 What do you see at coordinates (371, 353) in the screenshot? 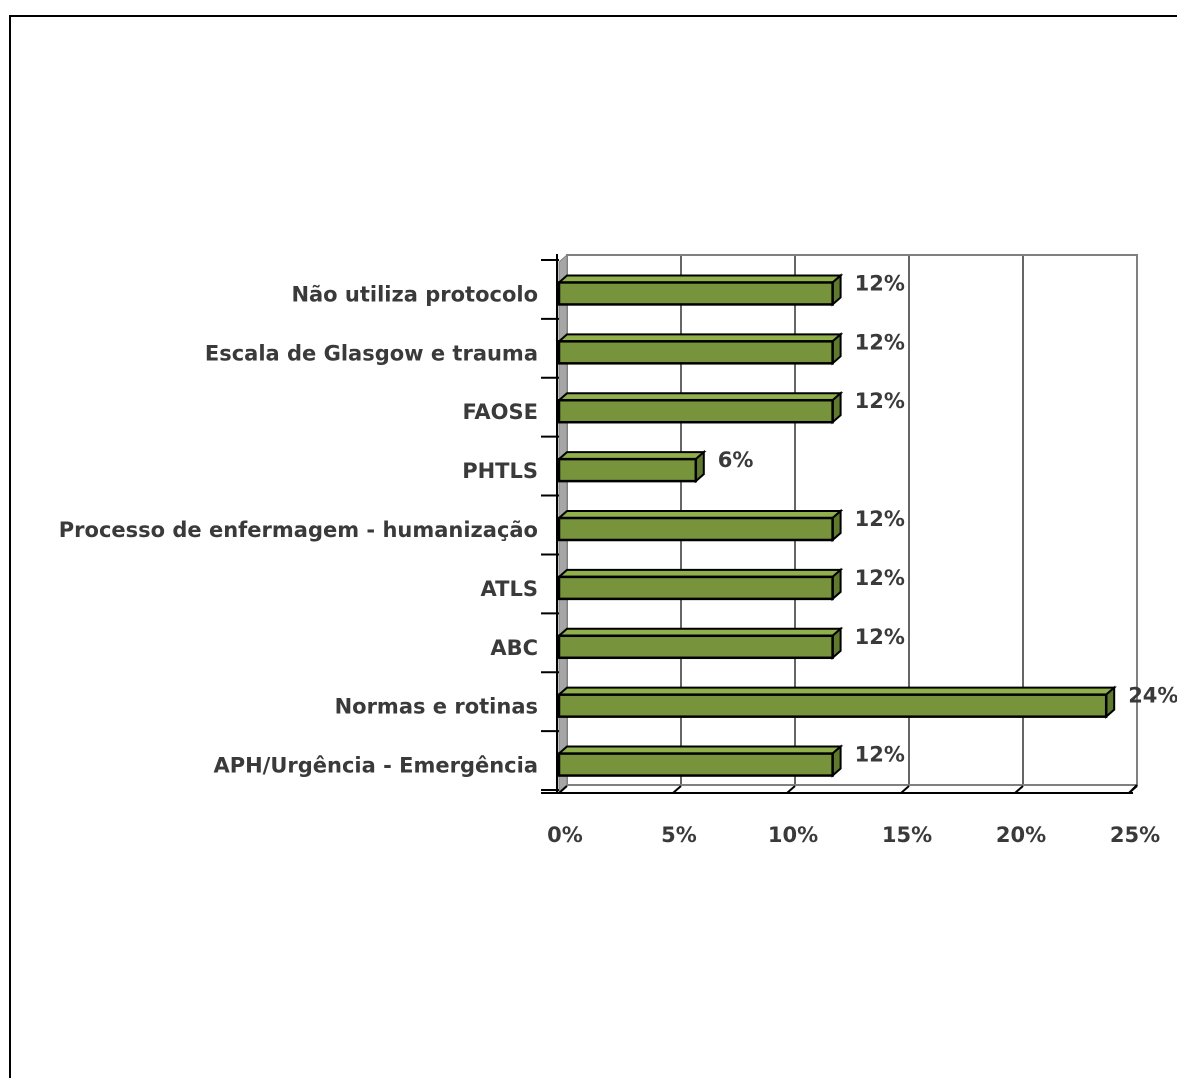
I see `category-label: Escala de Glasgow e trauma` at bounding box center [371, 353].